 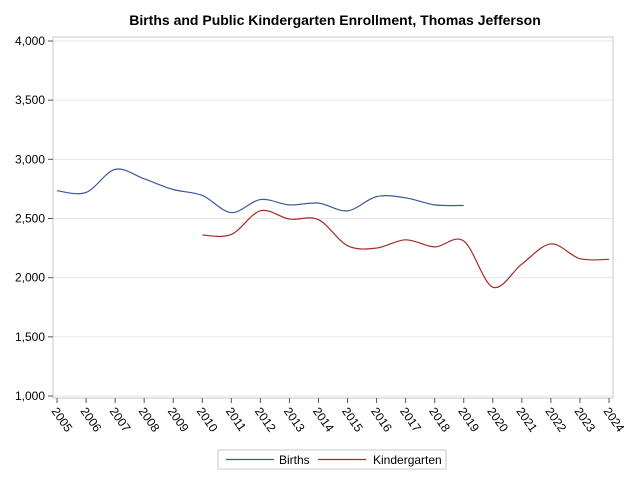 I want to click on y-tick-label: 3,500, so click(x=30, y=100).